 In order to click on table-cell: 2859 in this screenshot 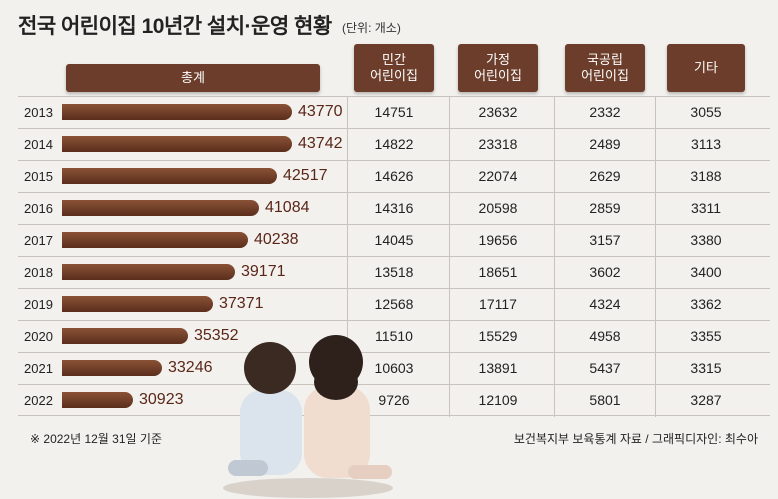, I will do `click(605, 208)`.